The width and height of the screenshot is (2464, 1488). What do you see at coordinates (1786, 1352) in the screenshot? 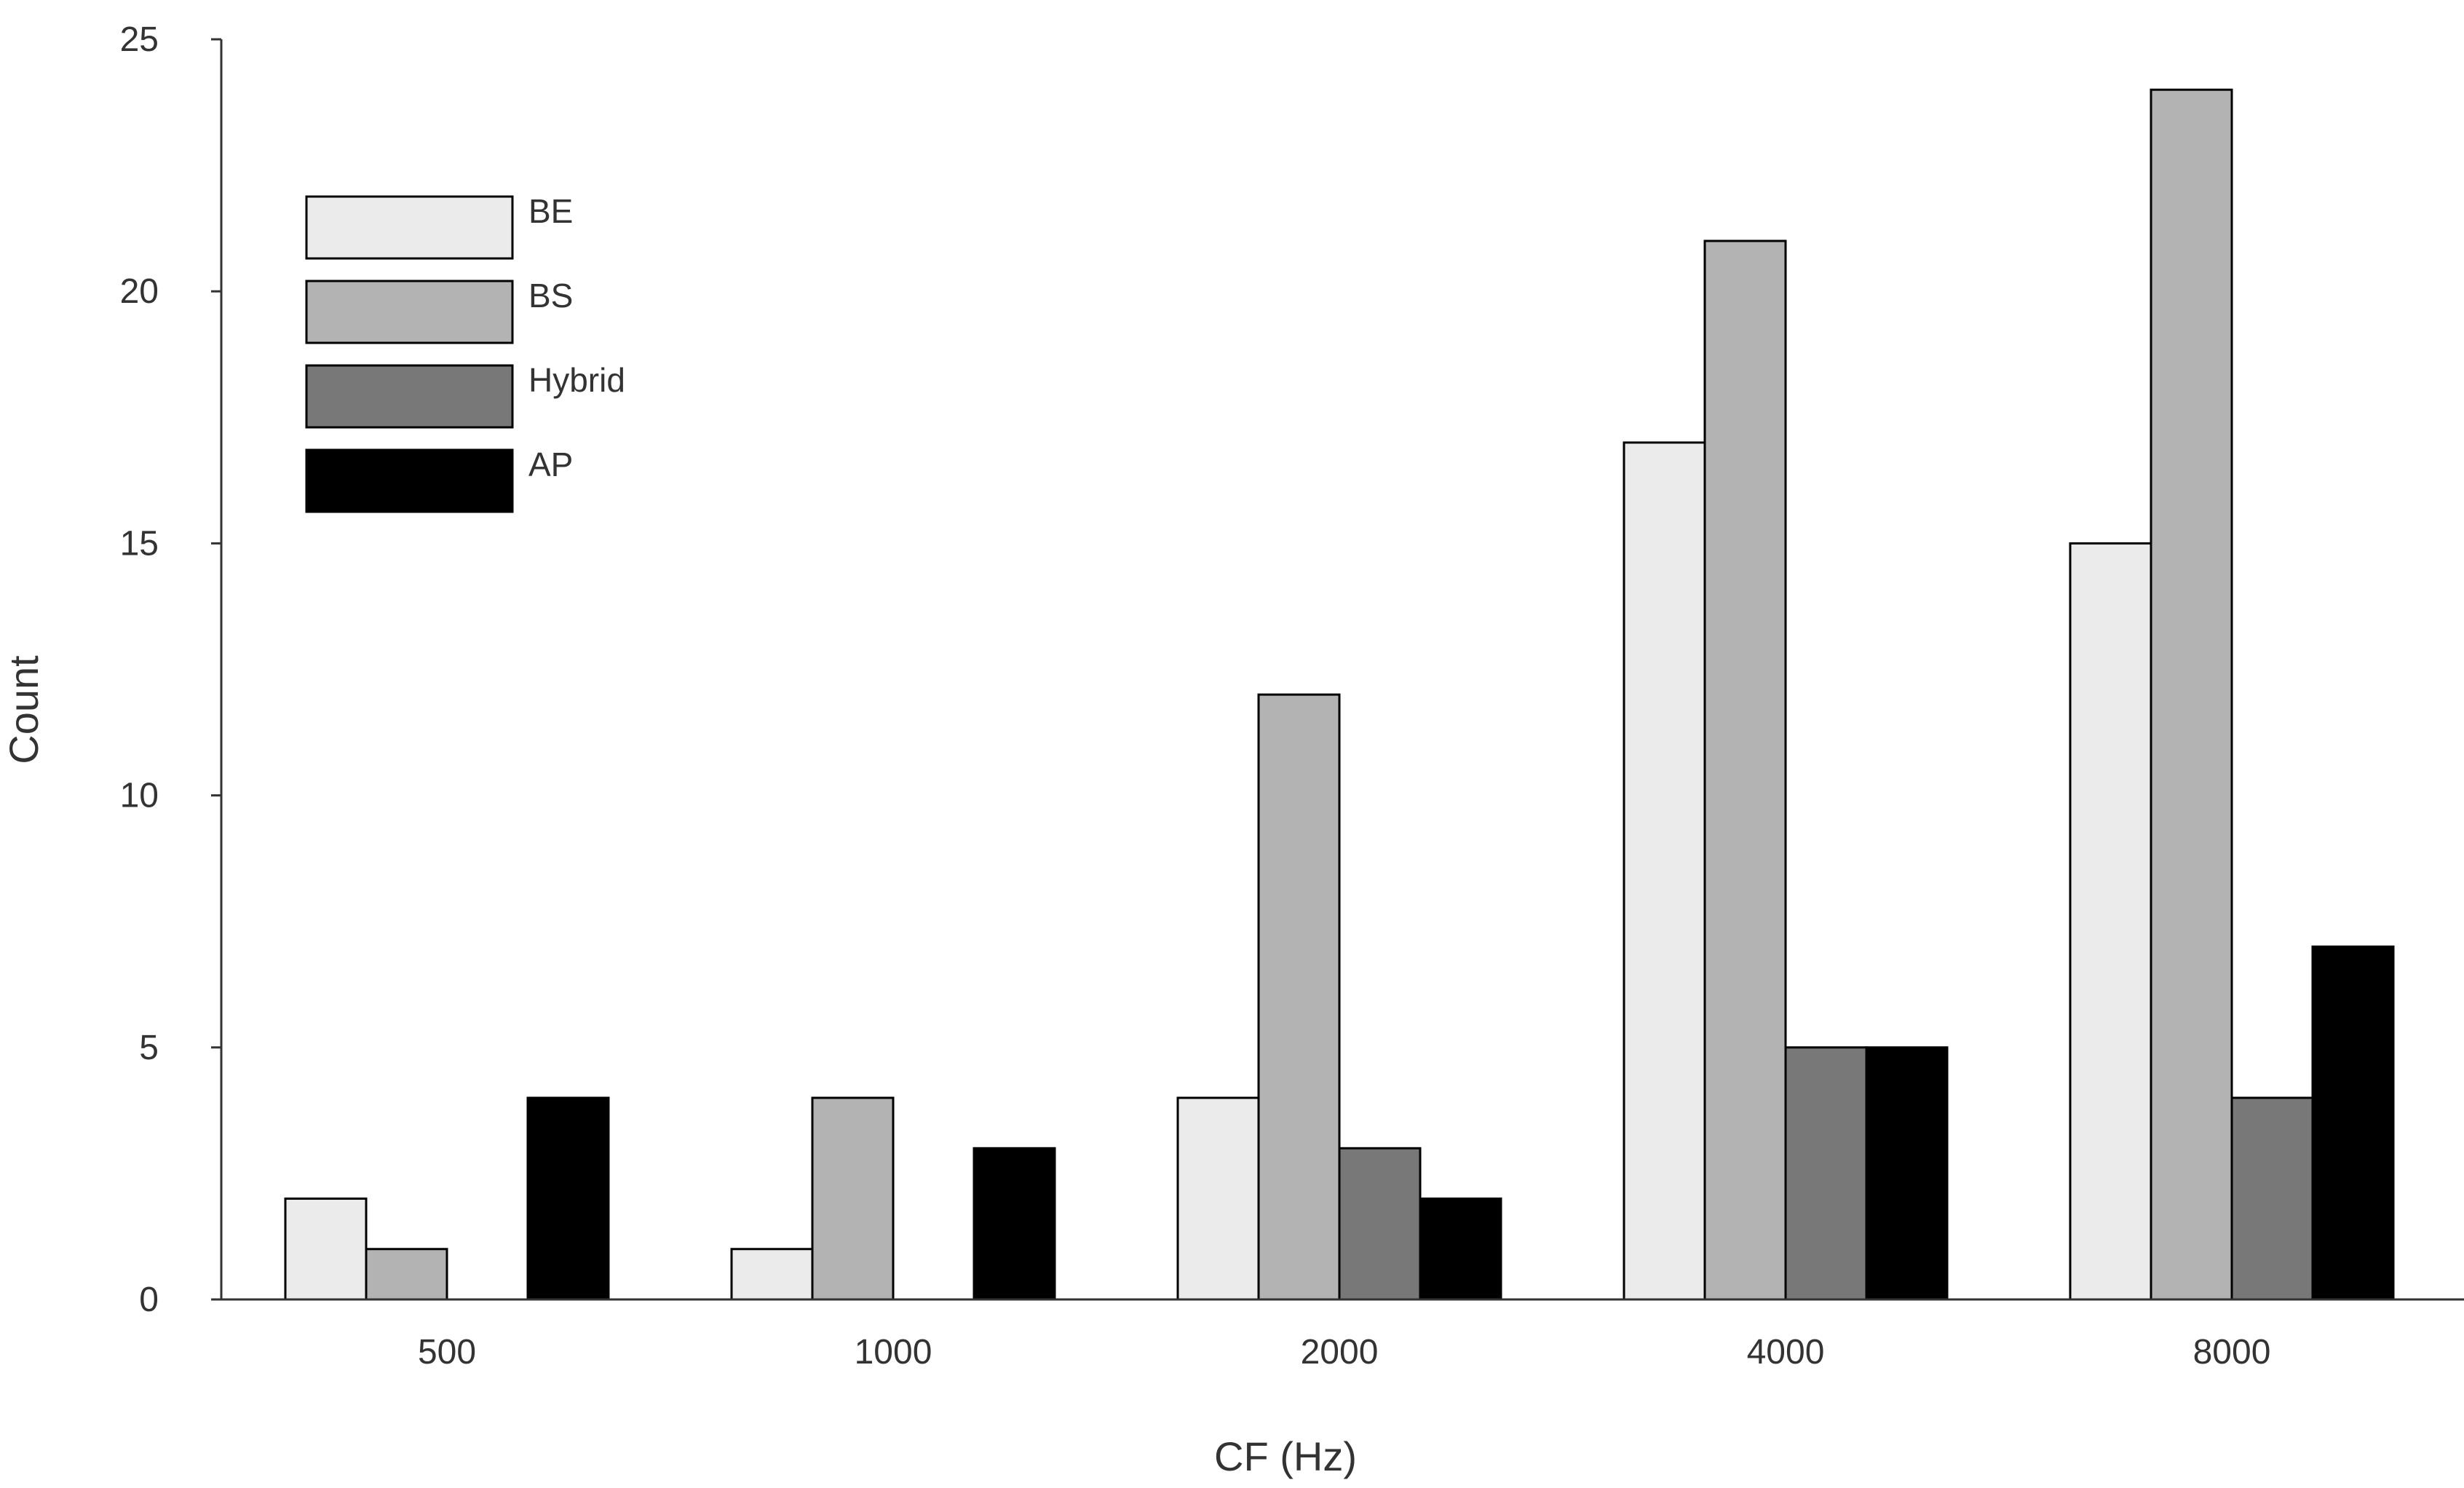
I see `x-tick-label: 4000` at bounding box center [1786, 1352].